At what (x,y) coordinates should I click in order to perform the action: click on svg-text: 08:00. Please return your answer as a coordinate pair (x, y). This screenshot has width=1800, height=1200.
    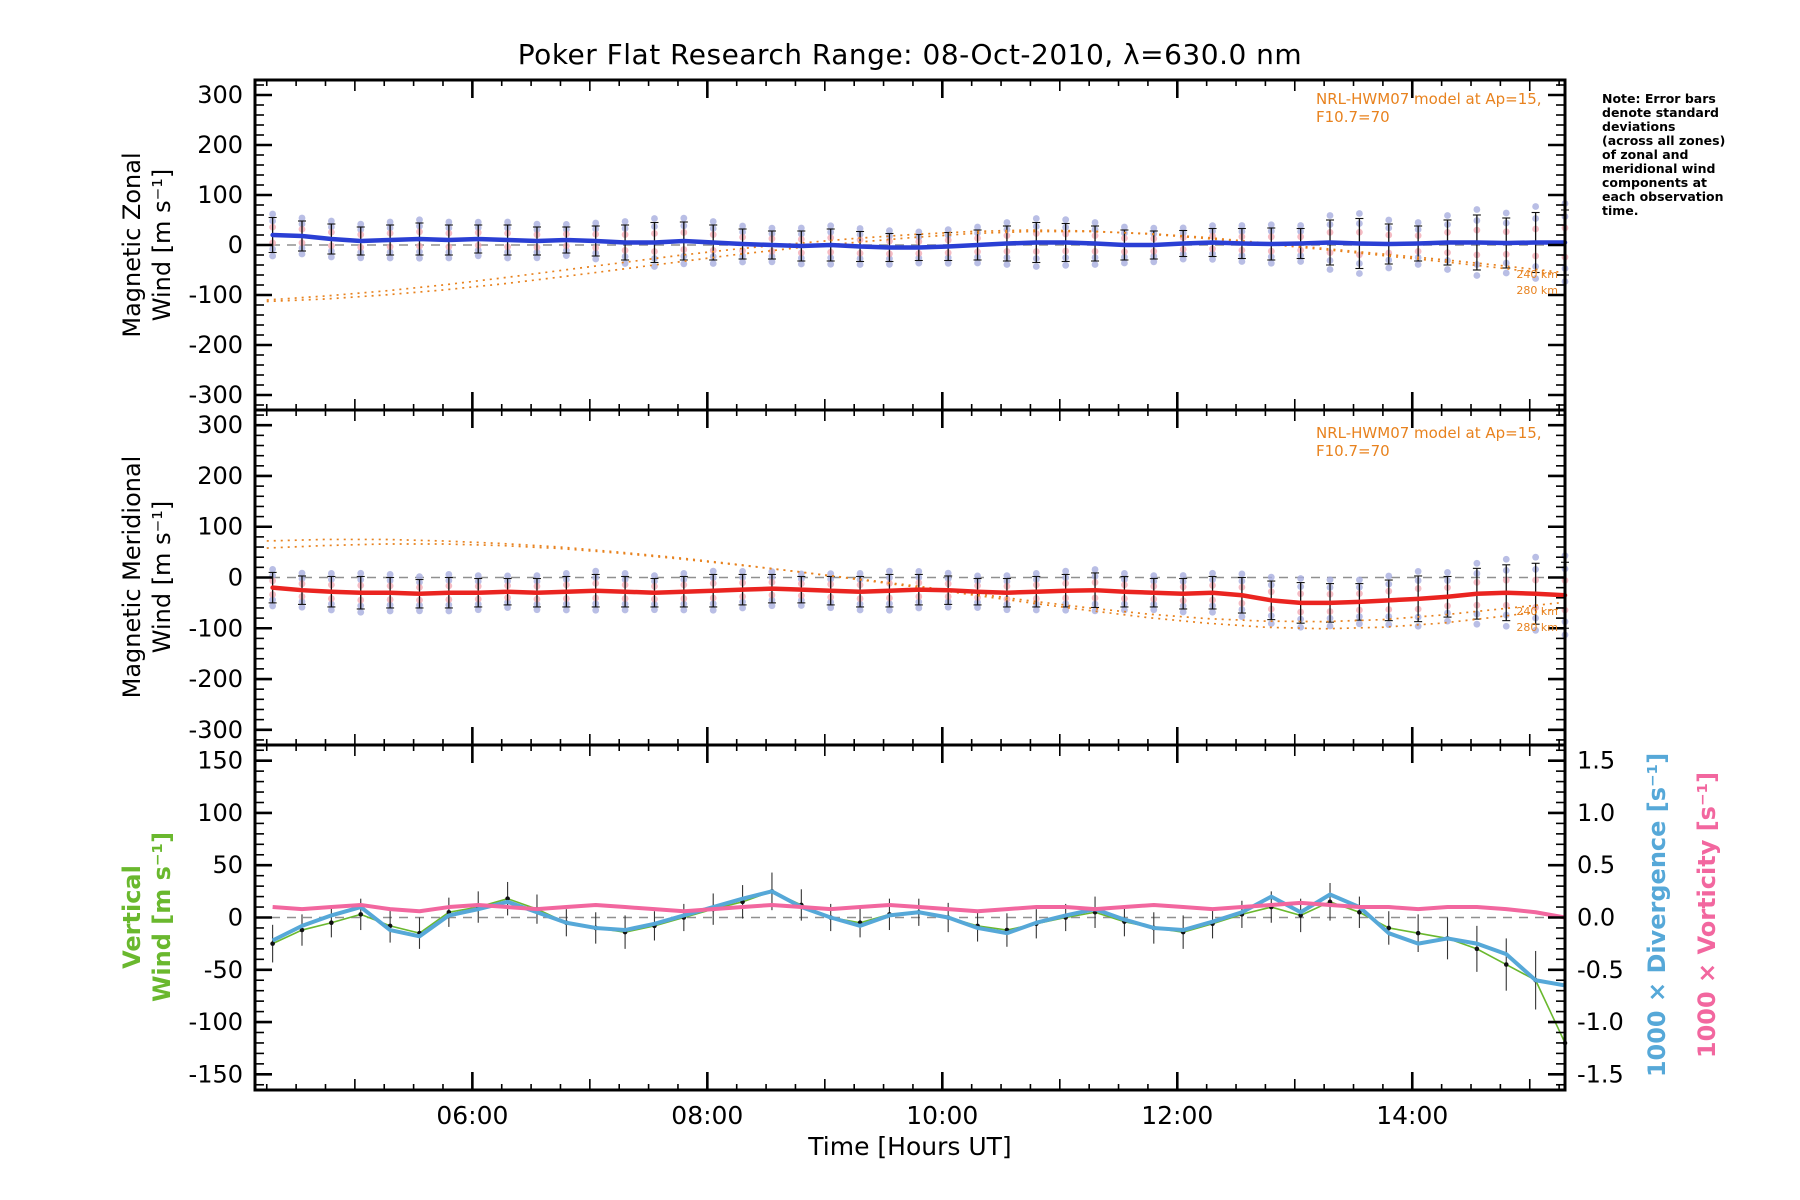
    Looking at the image, I should click on (707, 1115).